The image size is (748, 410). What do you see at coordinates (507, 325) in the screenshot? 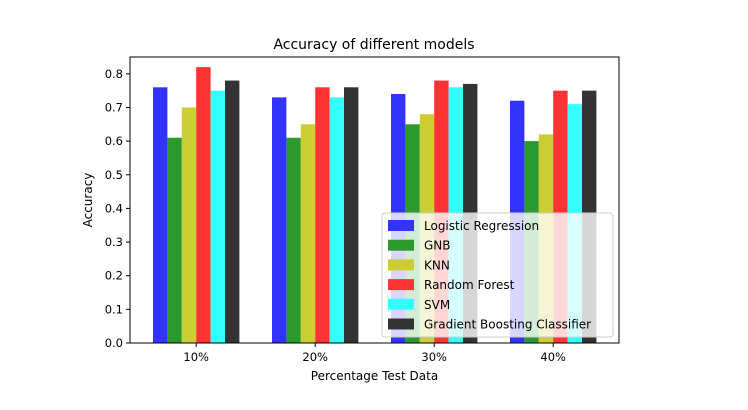
I see `legend-label: Gradient Boosting Classifier` at bounding box center [507, 325].